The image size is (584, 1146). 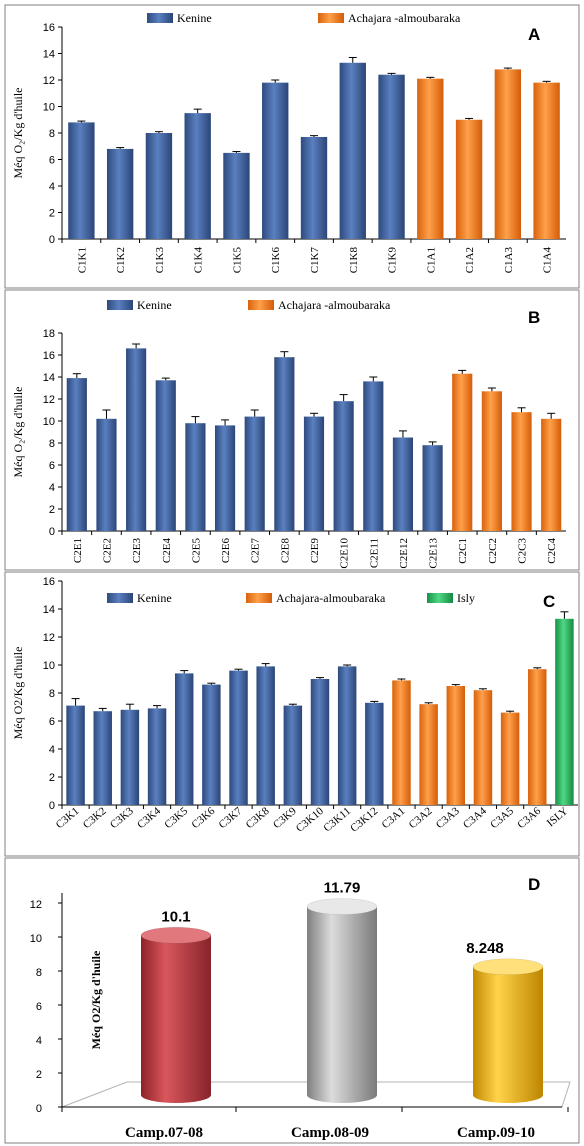 I want to click on x-tick-label: C1K5, so click(x=237, y=260).